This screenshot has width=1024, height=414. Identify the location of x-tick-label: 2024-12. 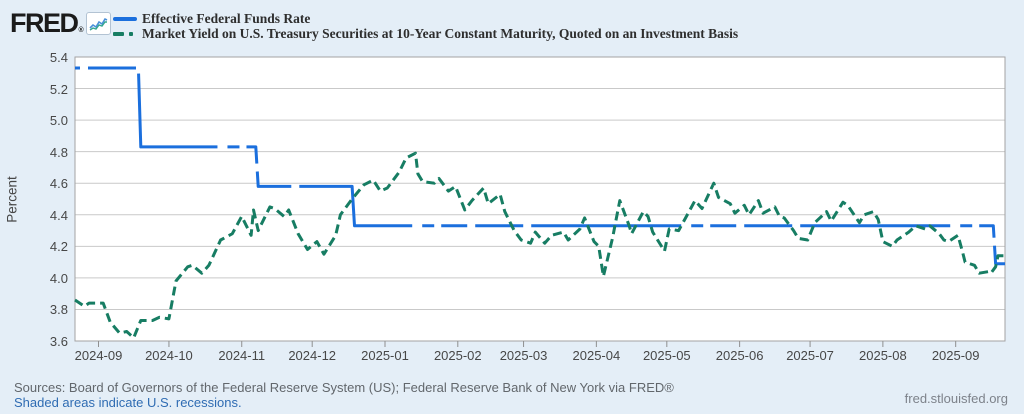
(312, 355).